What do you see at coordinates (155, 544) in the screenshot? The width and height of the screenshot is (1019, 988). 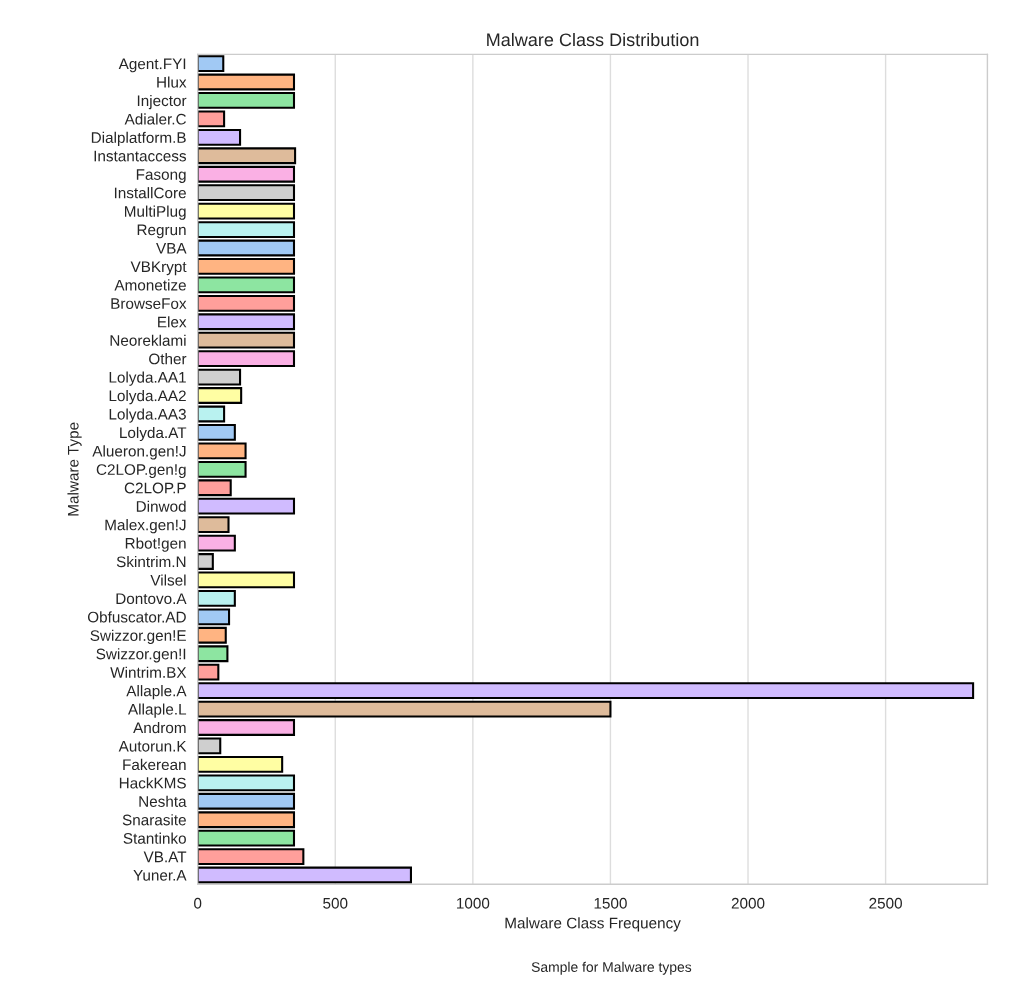 I see `y-tick-label: Rbot!gen` at bounding box center [155, 544].